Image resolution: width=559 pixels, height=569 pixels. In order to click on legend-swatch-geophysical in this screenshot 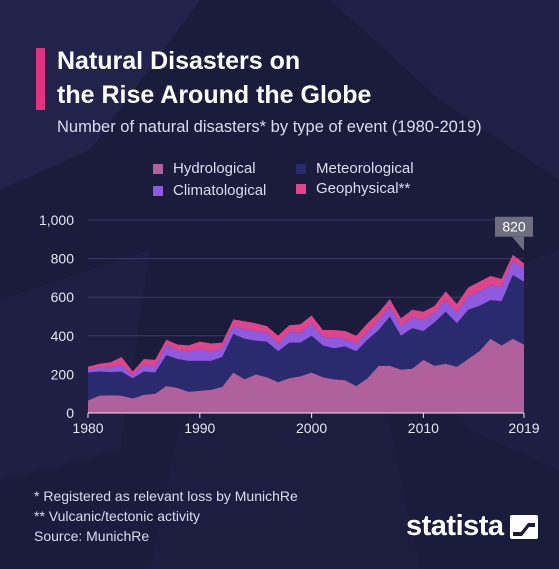, I will do `click(301, 188)`.